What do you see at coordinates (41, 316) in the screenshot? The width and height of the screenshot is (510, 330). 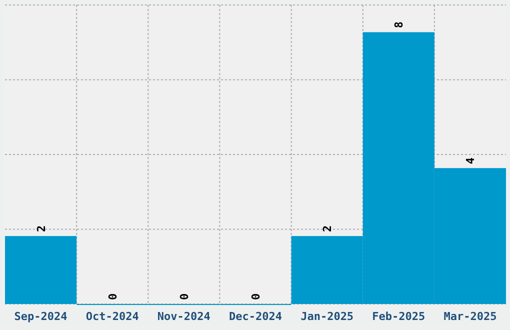 I see `x-tick-label: Sep-2024` at bounding box center [41, 316].